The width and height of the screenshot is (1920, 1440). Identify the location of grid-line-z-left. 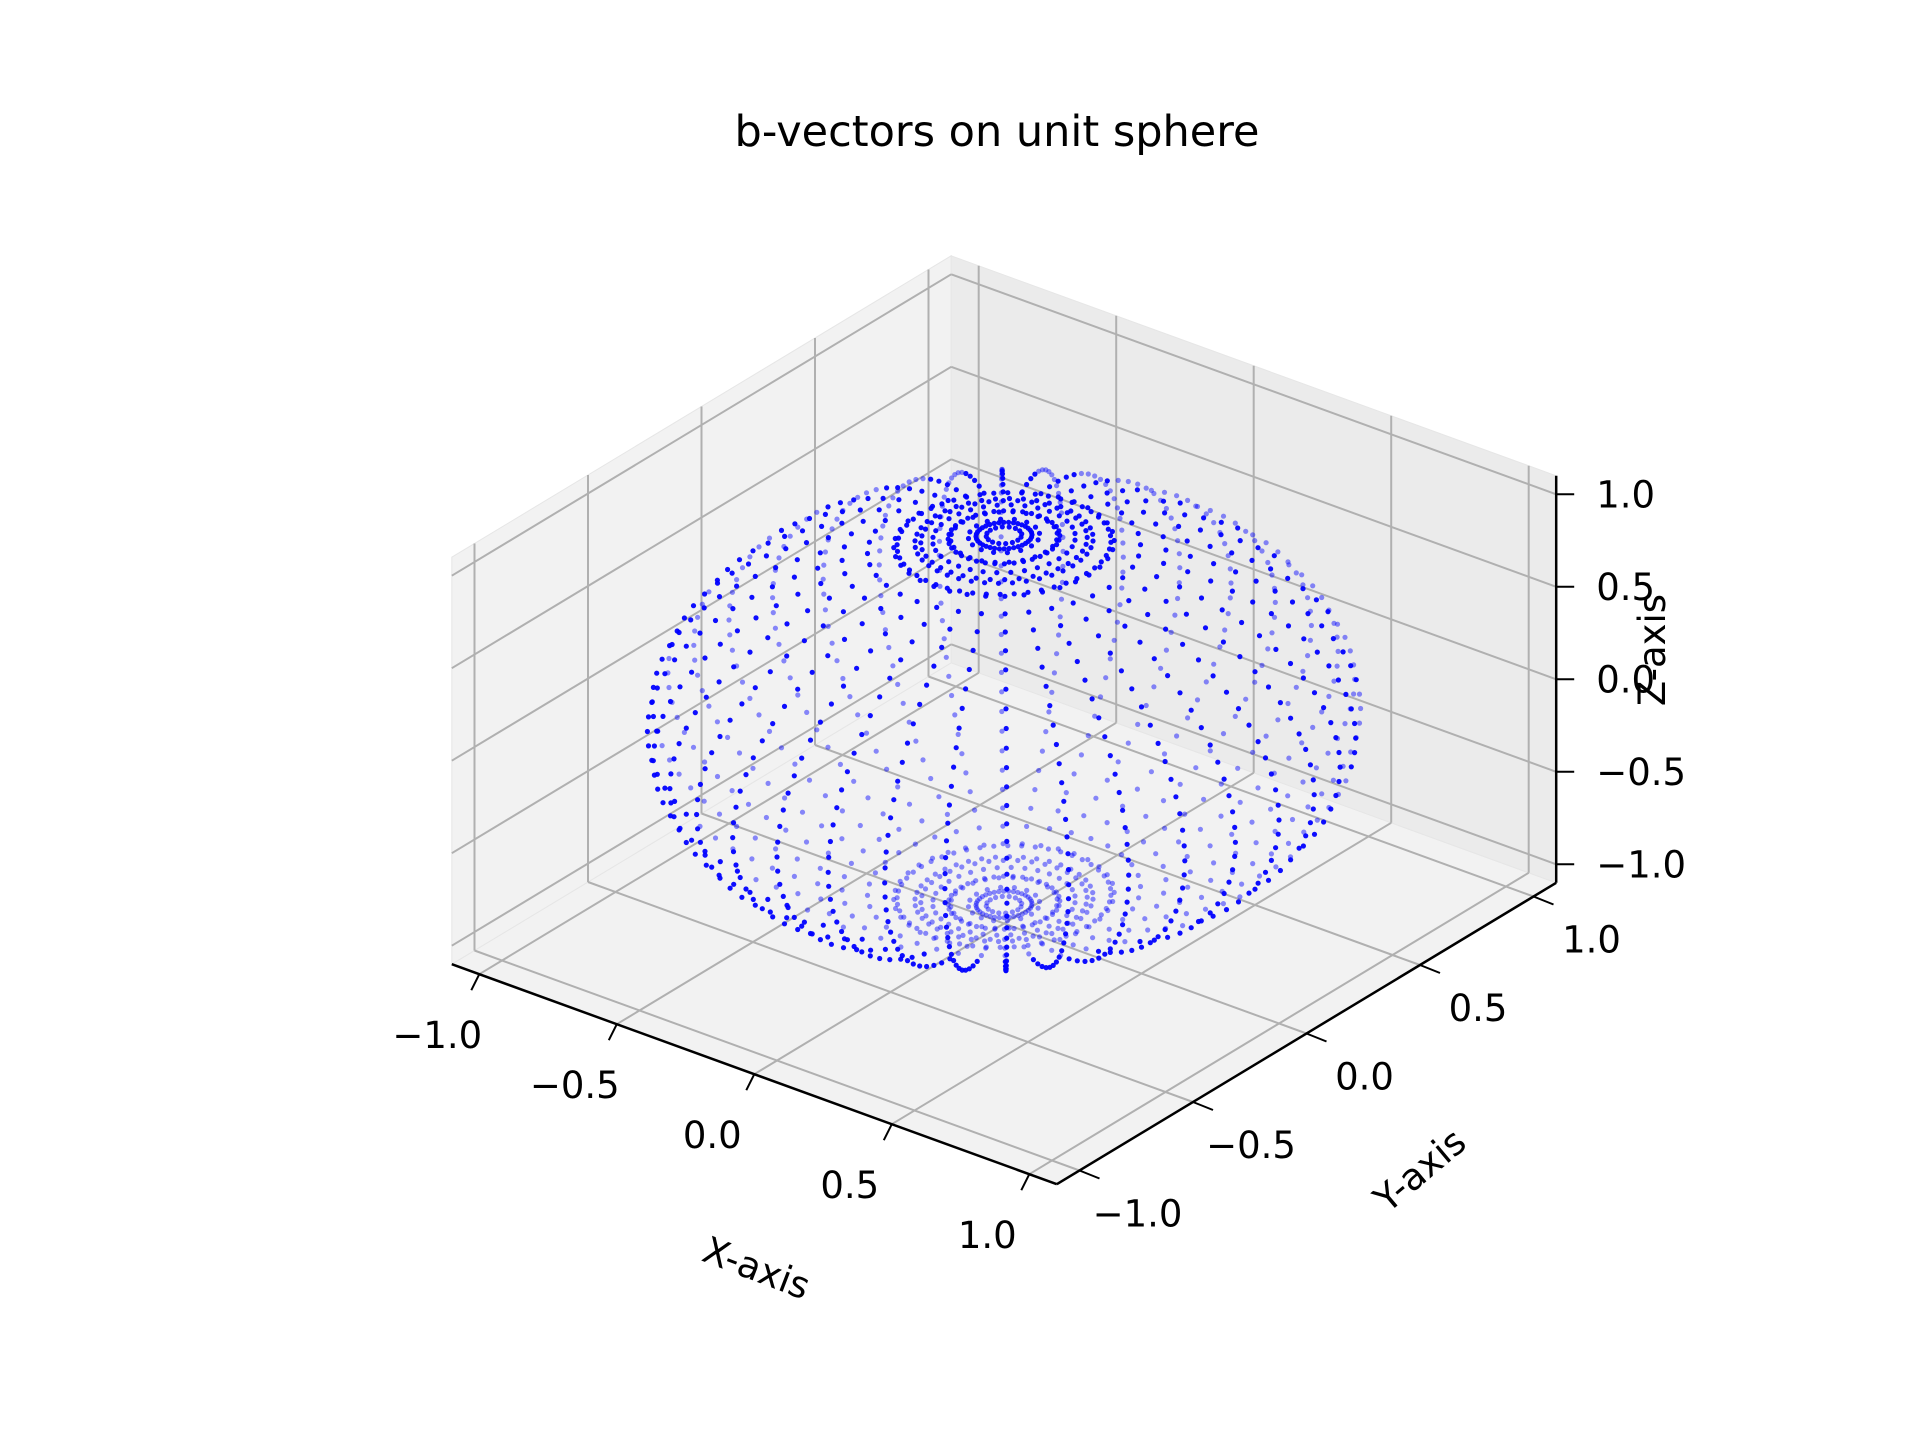
(701, 610).